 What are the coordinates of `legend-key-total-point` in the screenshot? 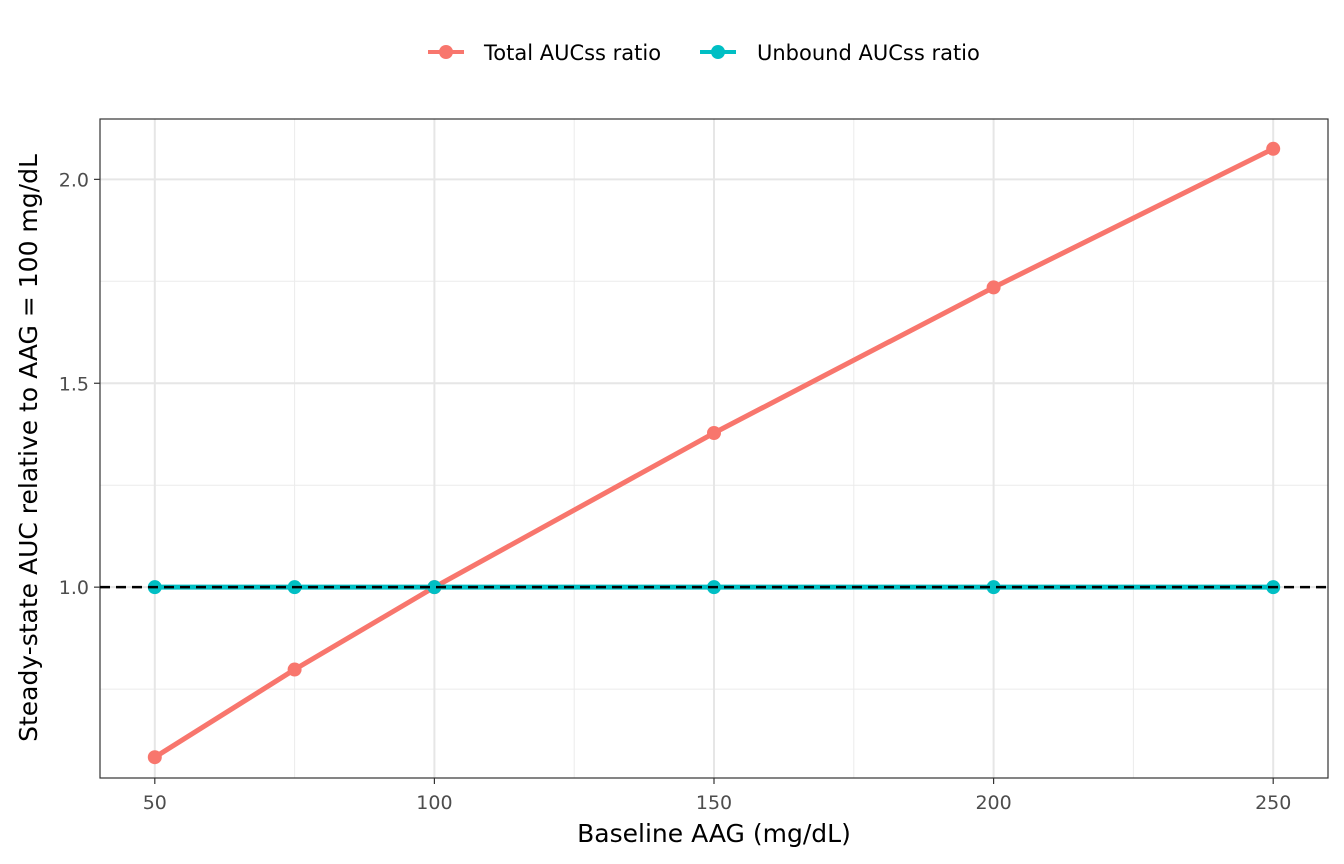 It's located at (446, 52).